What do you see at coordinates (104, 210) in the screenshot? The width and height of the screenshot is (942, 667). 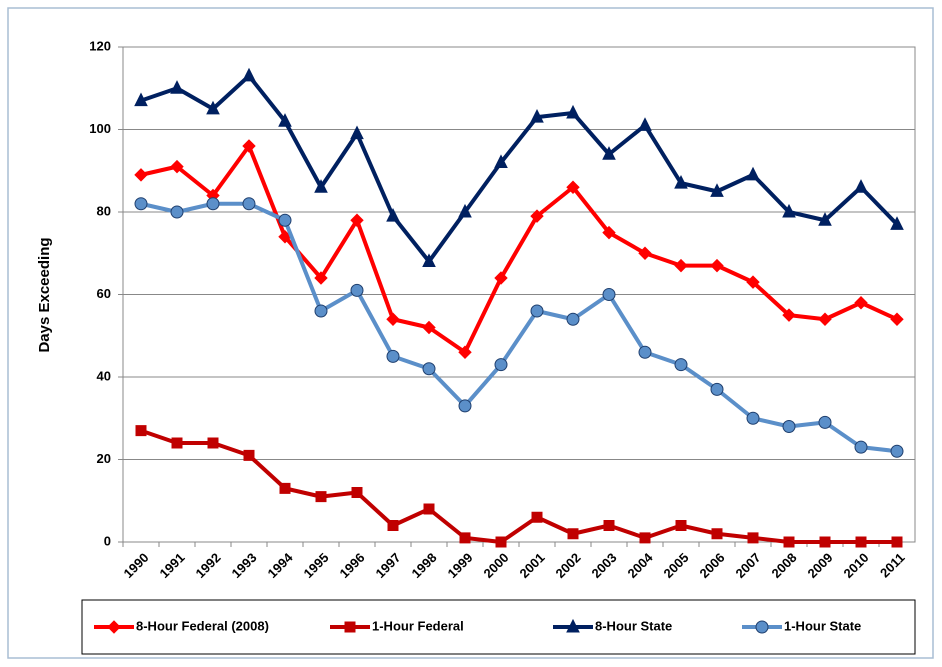 I see `y-tick-label: 80` at bounding box center [104, 210].